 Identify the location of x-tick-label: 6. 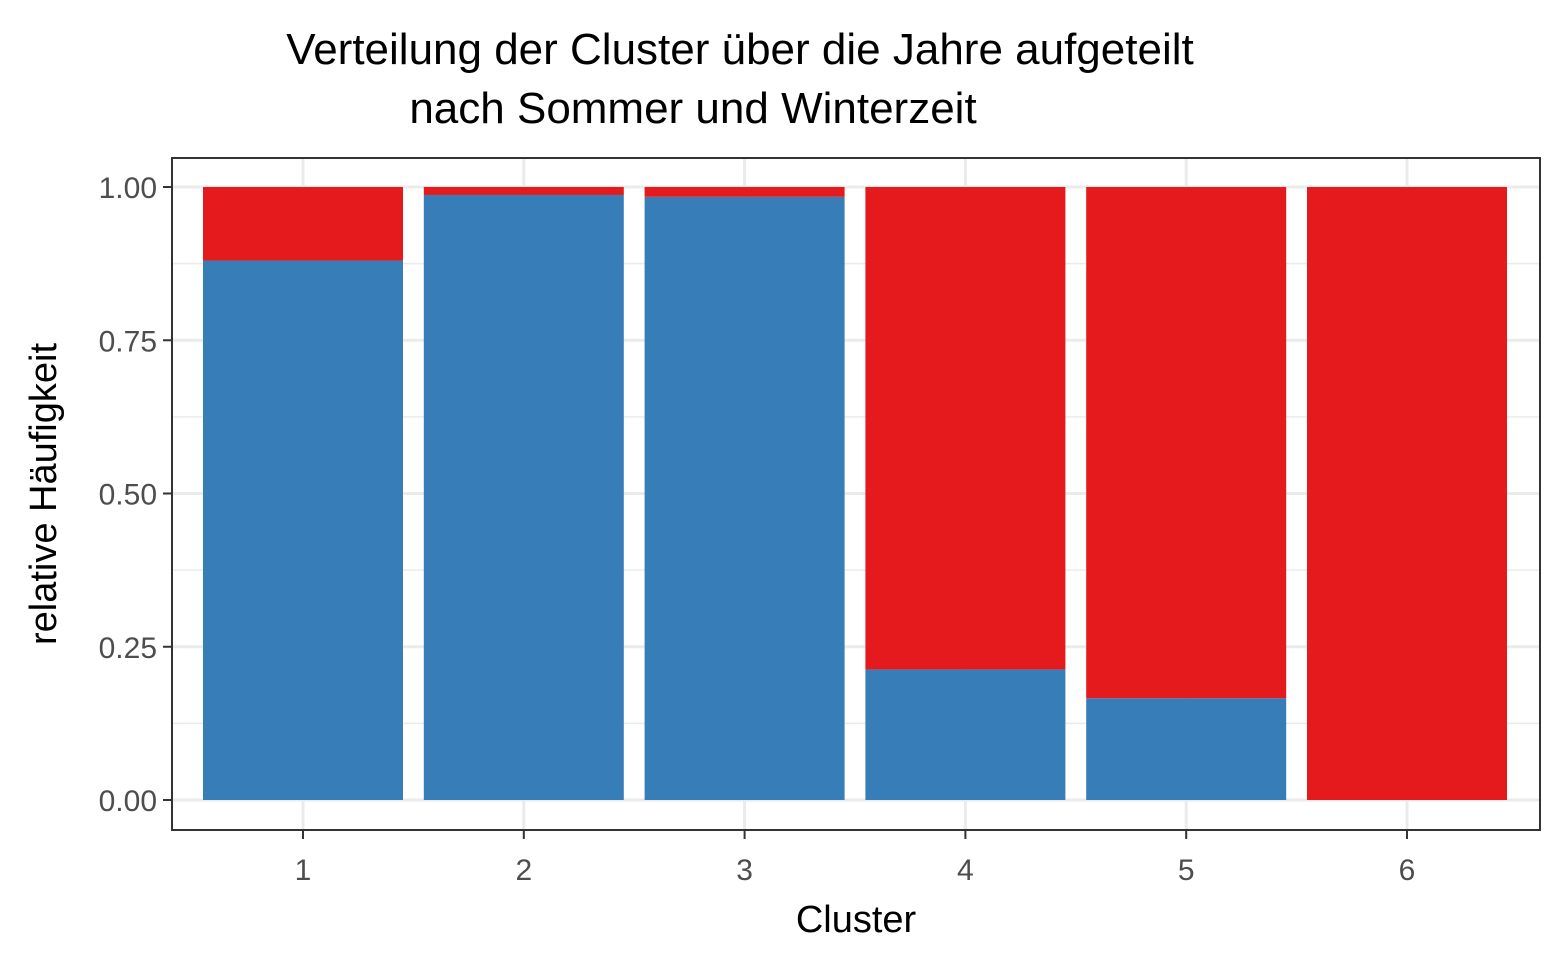
(1407, 870).